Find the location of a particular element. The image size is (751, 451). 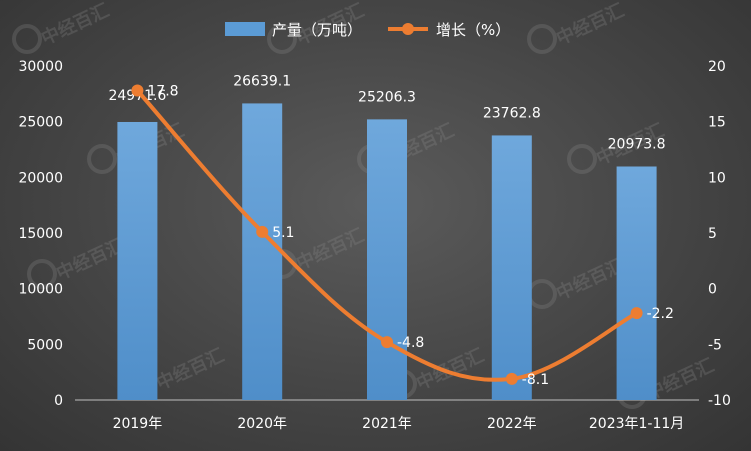

line-data-label: 17.8 is located at coordinates (162, 91).